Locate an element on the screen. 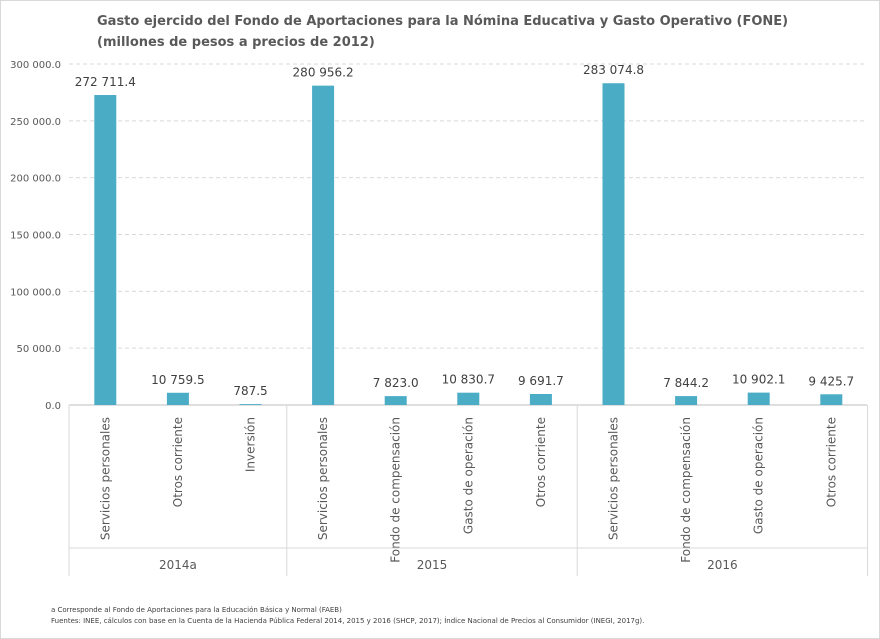 This screenshot has width=880, height=639. y-tick-label: 100 000.0 is located at coordinates (35, 292).